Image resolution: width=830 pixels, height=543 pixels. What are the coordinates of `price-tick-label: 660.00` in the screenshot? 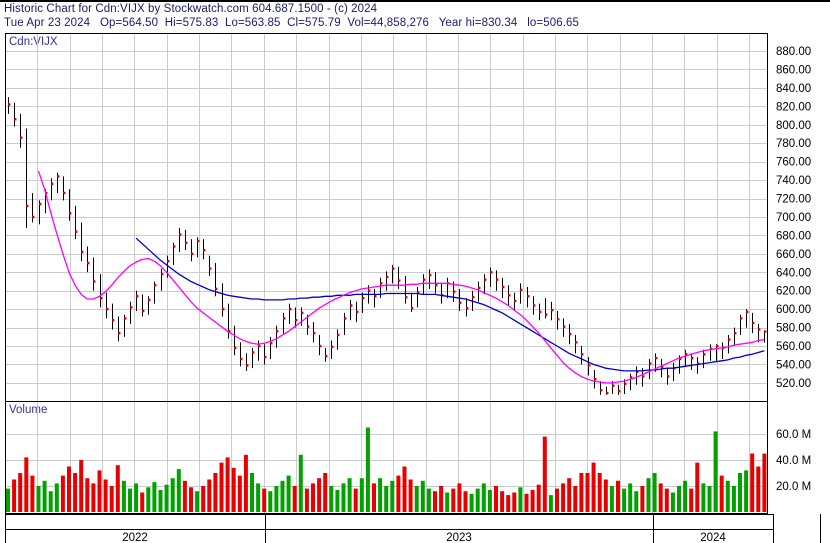 It's located at (793, 255).